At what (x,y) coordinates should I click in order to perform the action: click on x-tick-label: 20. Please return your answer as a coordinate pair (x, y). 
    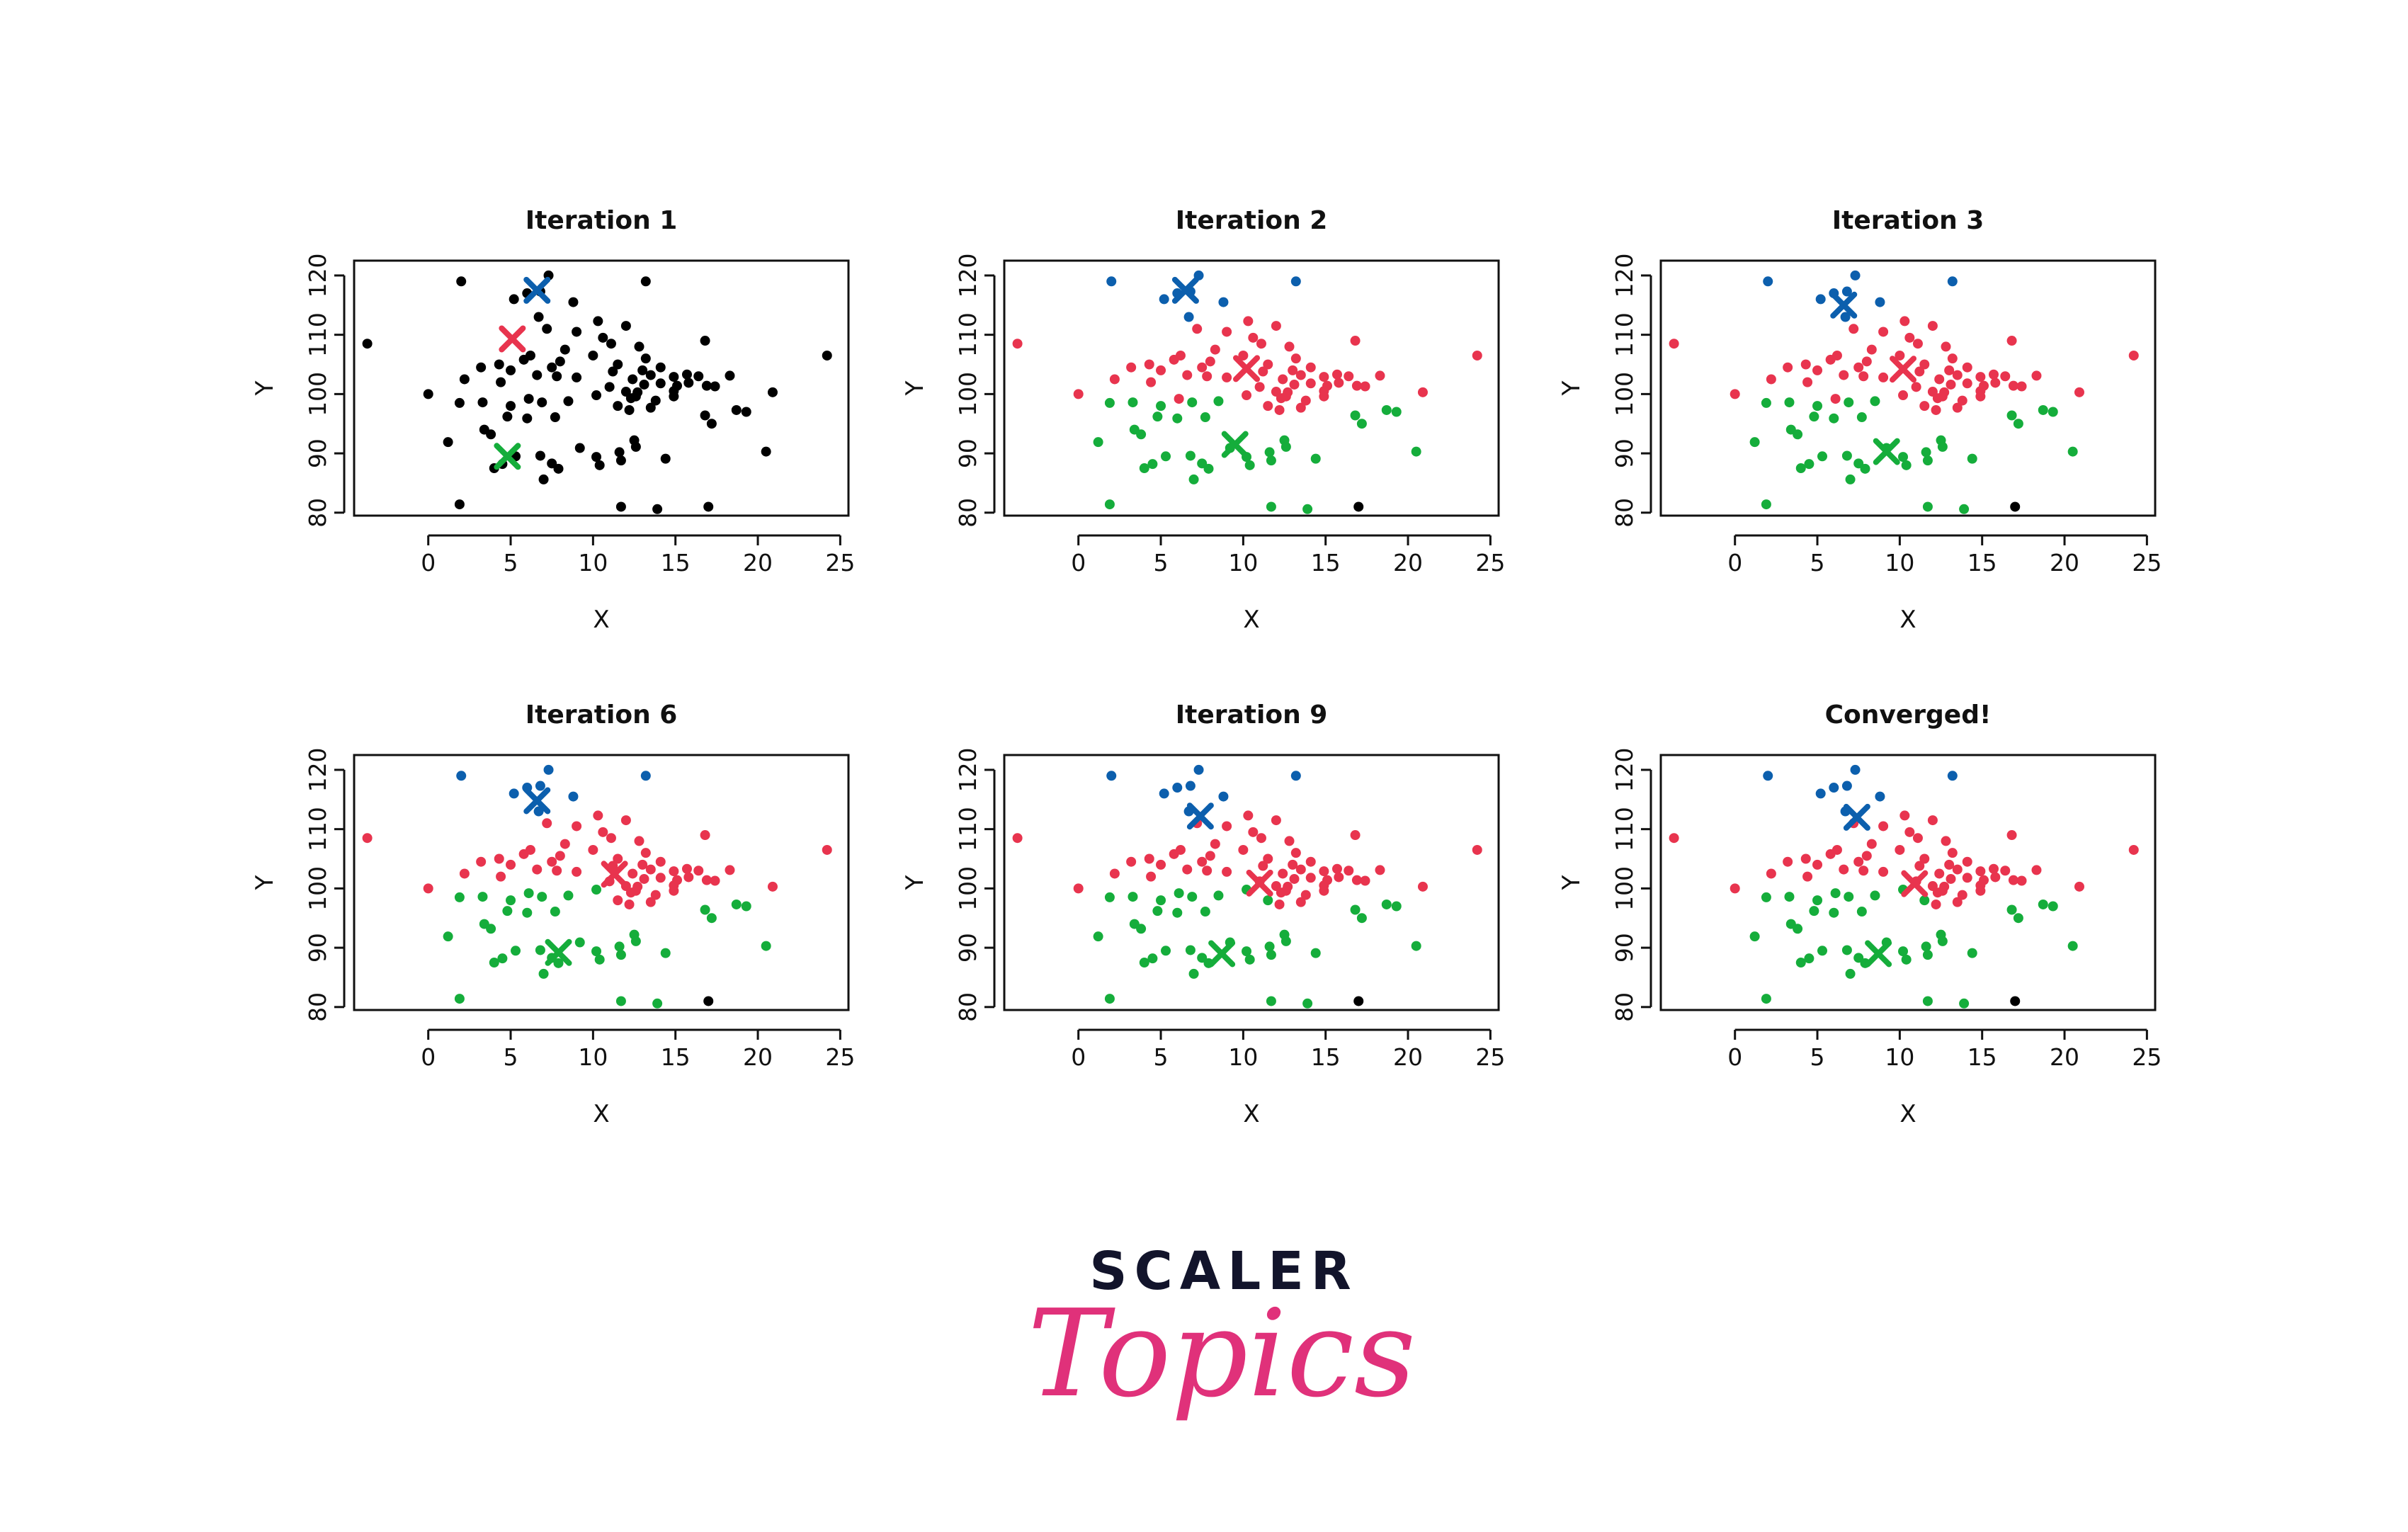
    Looking at the image, I should click on (2064, 563).